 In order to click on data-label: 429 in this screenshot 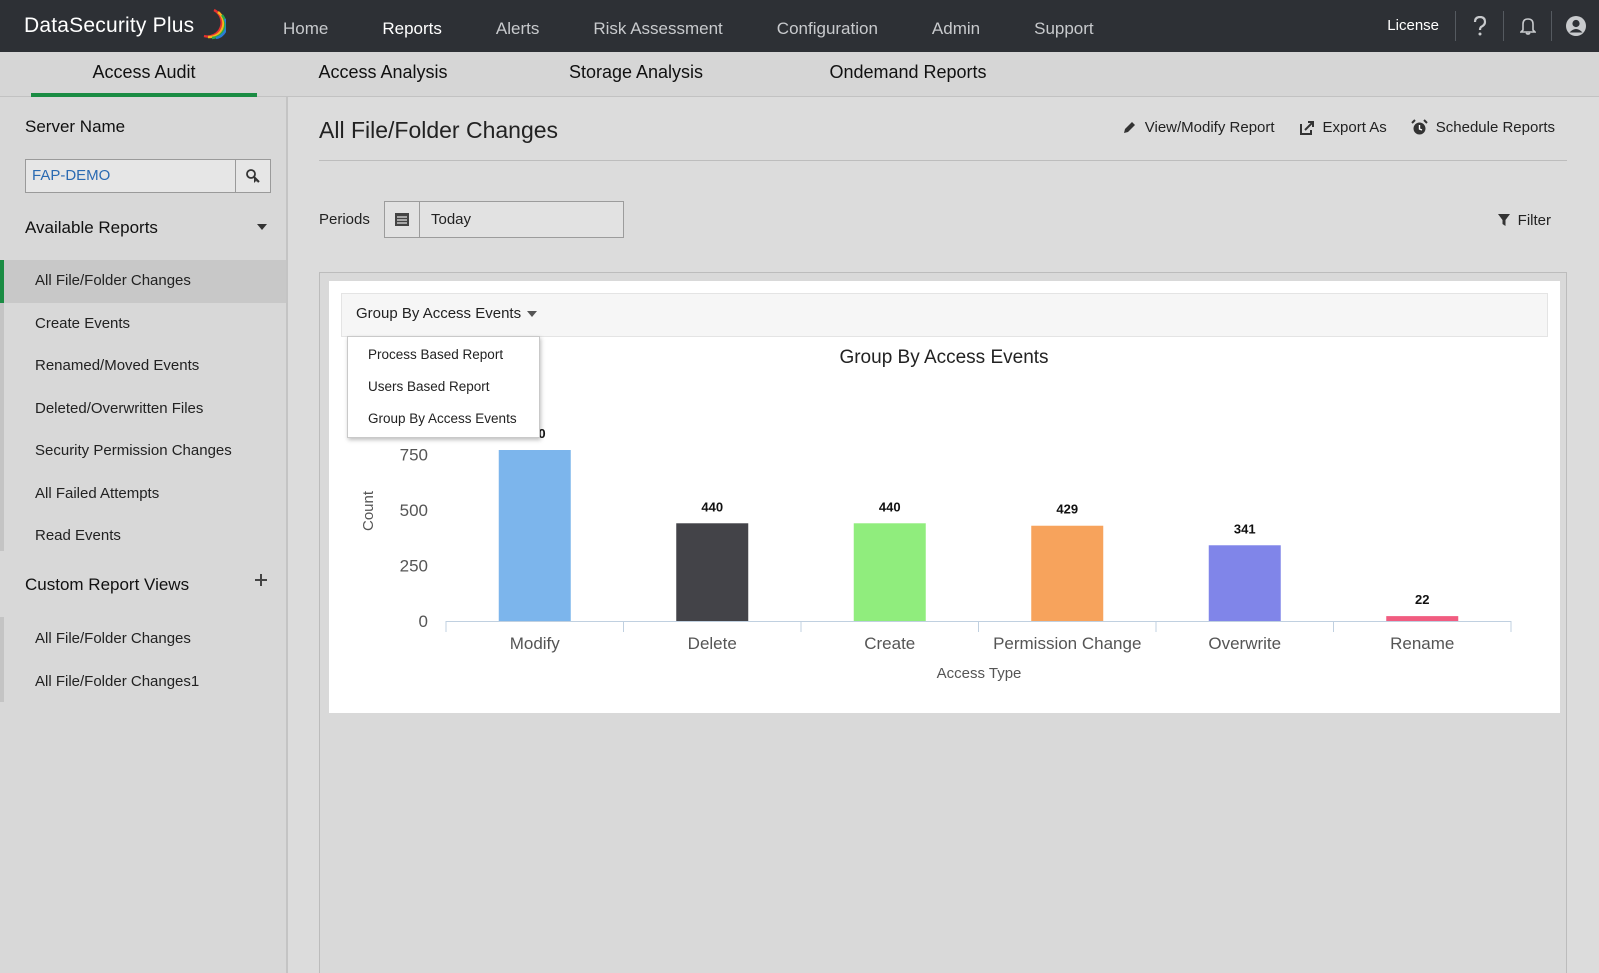, I will do `click(1067, 509)`.